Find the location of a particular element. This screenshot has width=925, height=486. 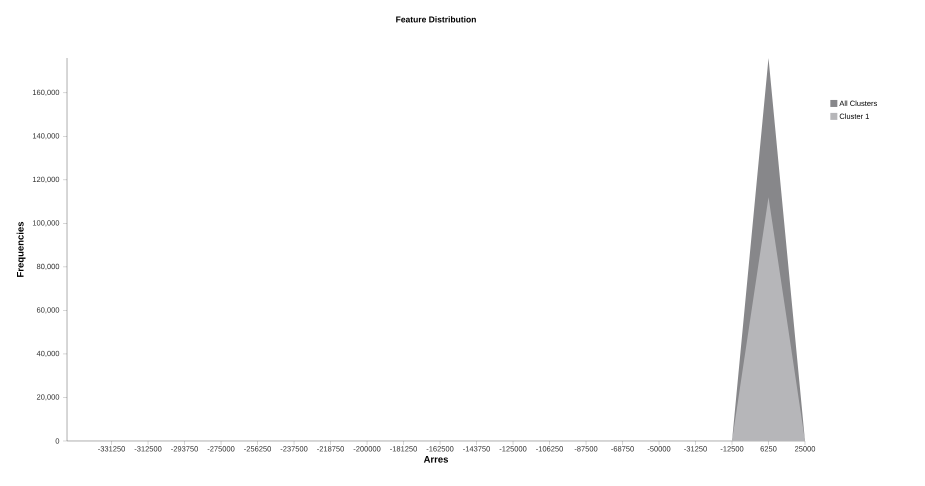

chart-title: Feature Distribution is located at coordinates (436, 19).